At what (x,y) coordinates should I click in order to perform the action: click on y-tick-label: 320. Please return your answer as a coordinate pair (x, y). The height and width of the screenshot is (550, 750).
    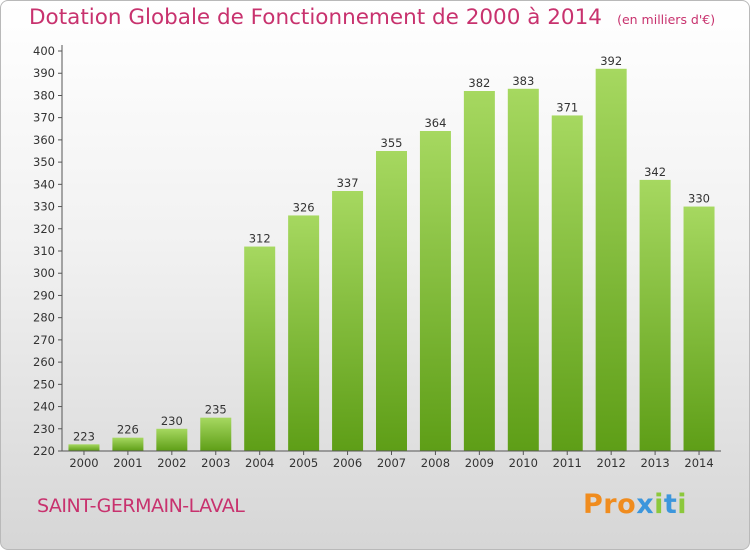
    Looking at the image, I should click on (44, 229).